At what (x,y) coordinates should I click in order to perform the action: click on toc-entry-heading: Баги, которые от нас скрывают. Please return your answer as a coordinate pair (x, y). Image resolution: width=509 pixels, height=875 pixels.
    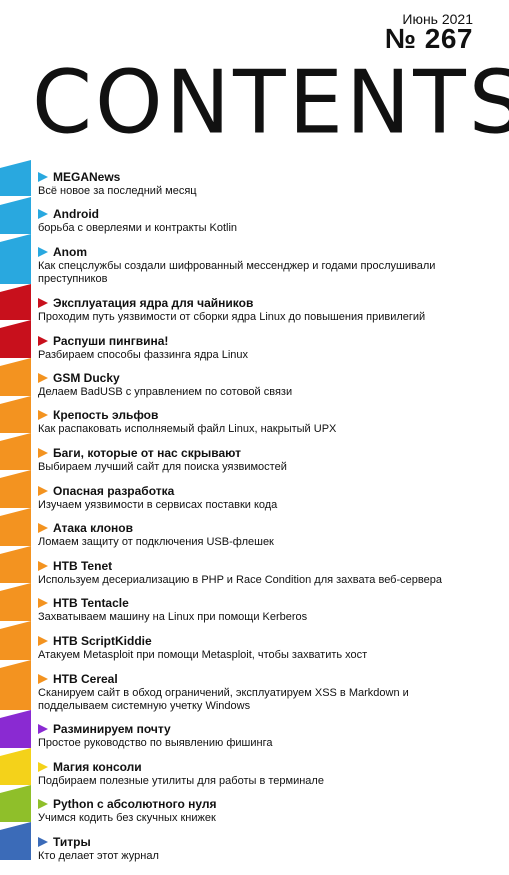
    Looking at the image, I should click on (139, 453).